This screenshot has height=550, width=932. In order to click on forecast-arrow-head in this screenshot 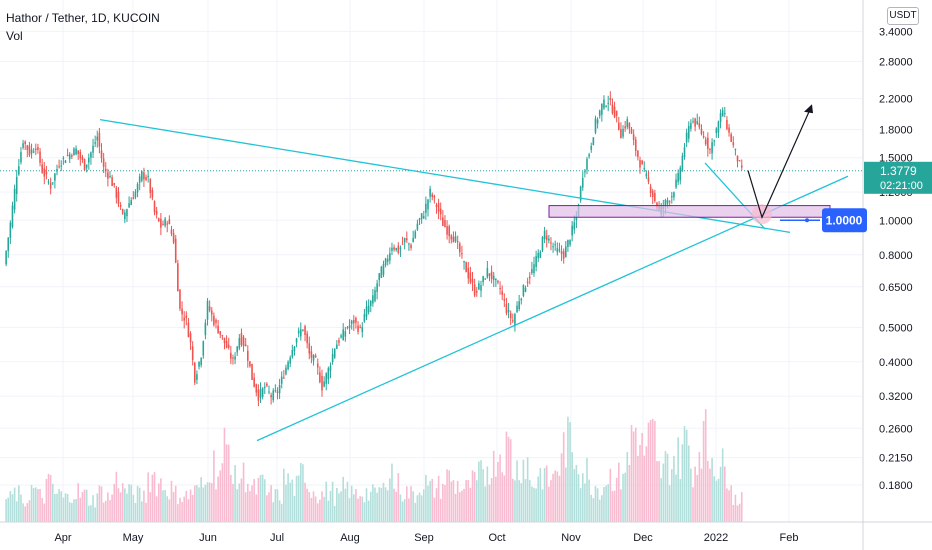, I will do `click(808, 109)`.